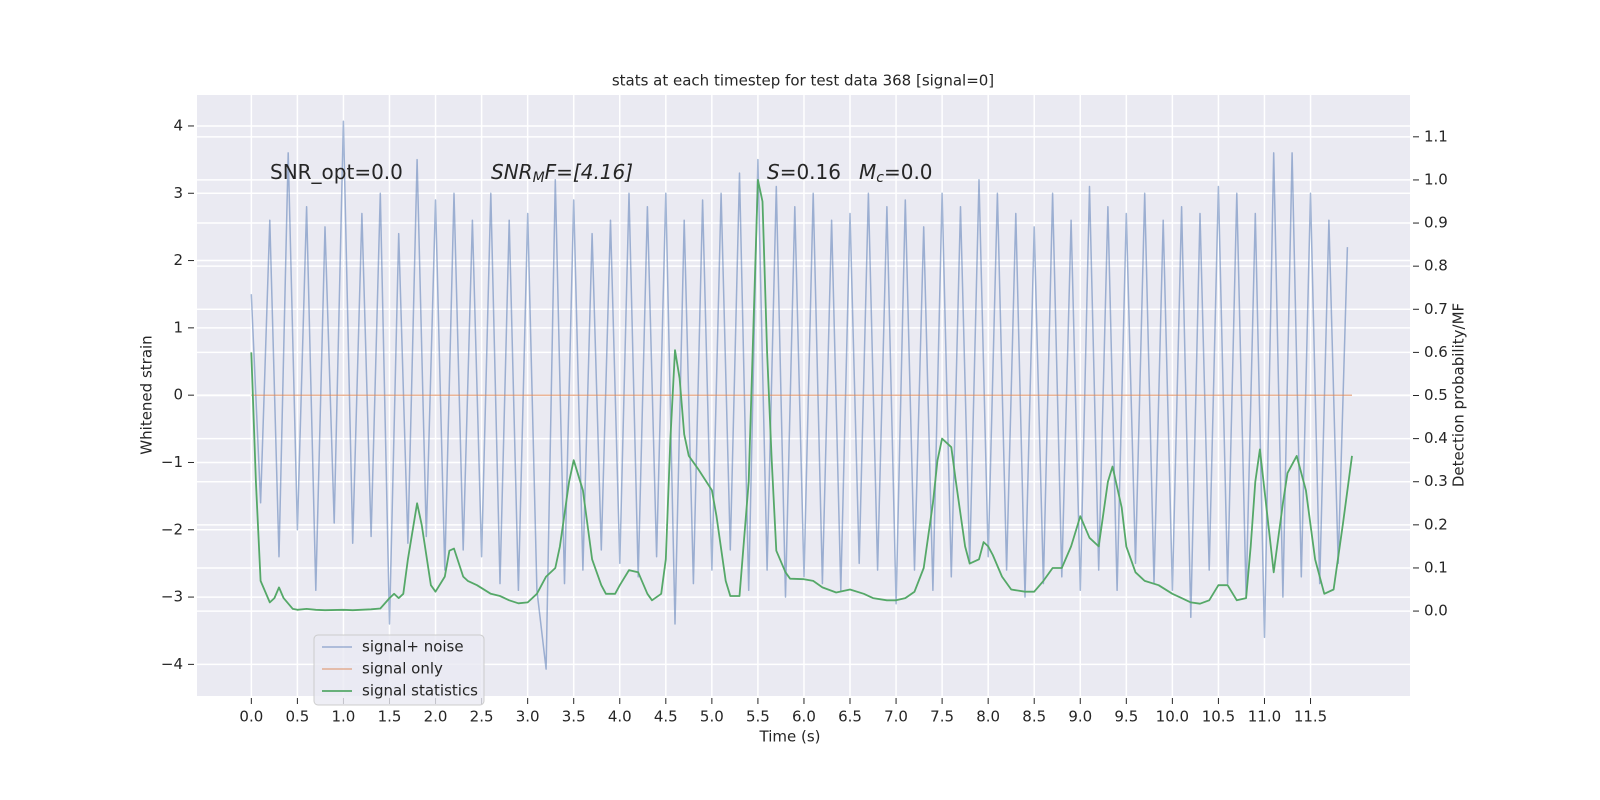 The width and height of the screenshot is (1600, 800). Describe the element at coordinates (402, 669) in the screenshot. I see `legend-label: signal only` at that location.